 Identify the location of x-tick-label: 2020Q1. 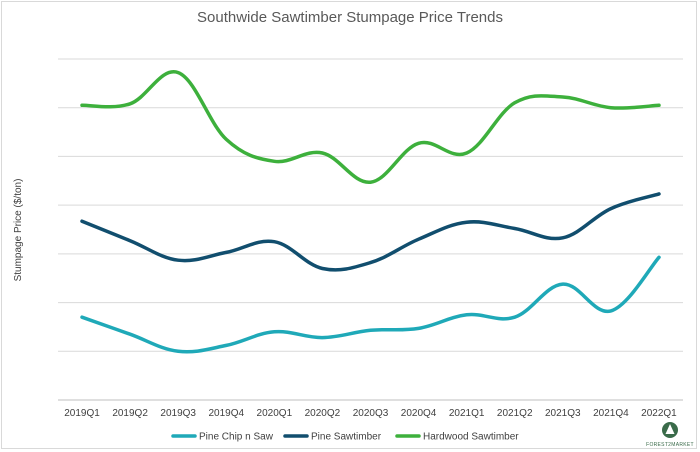
(275, 413).